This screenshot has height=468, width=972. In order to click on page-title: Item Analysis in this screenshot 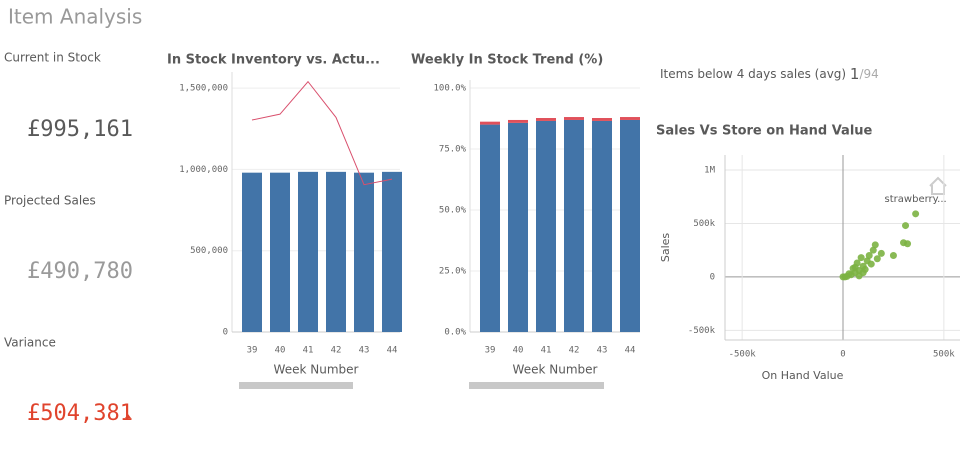, I will do `click(75, 17)`.